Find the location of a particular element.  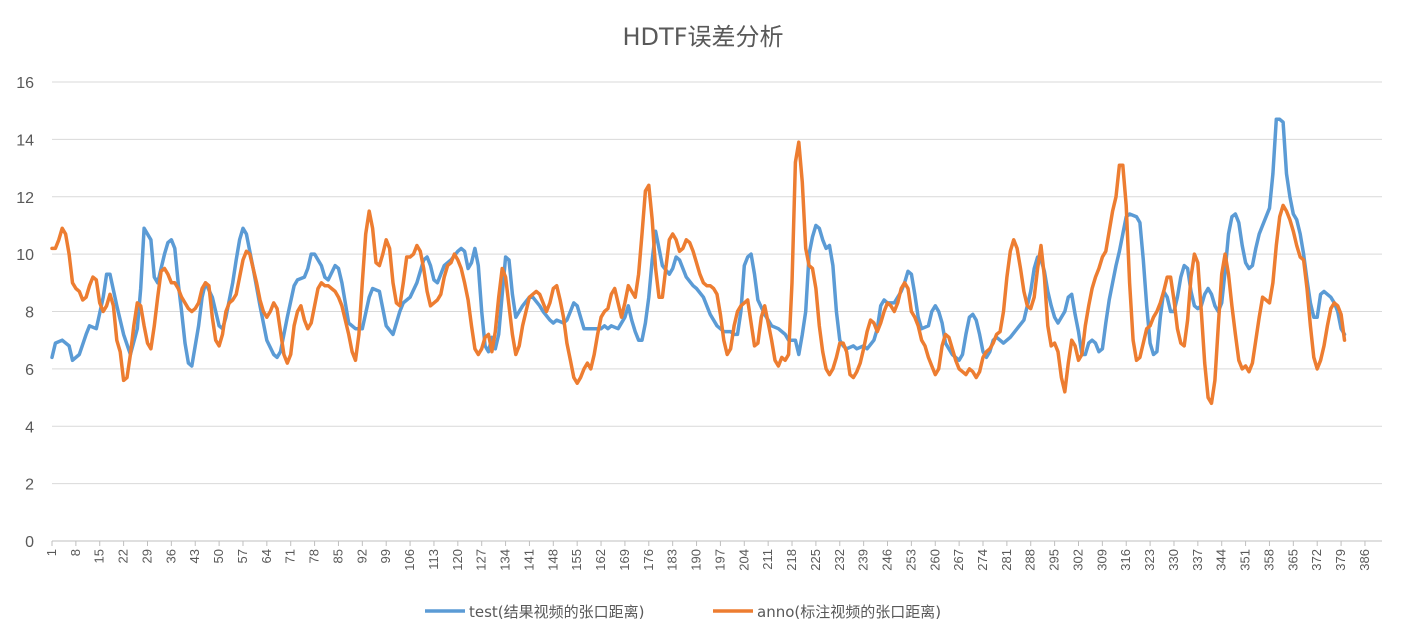

x-tick-label: 162 is located at coordinates (600, 560).